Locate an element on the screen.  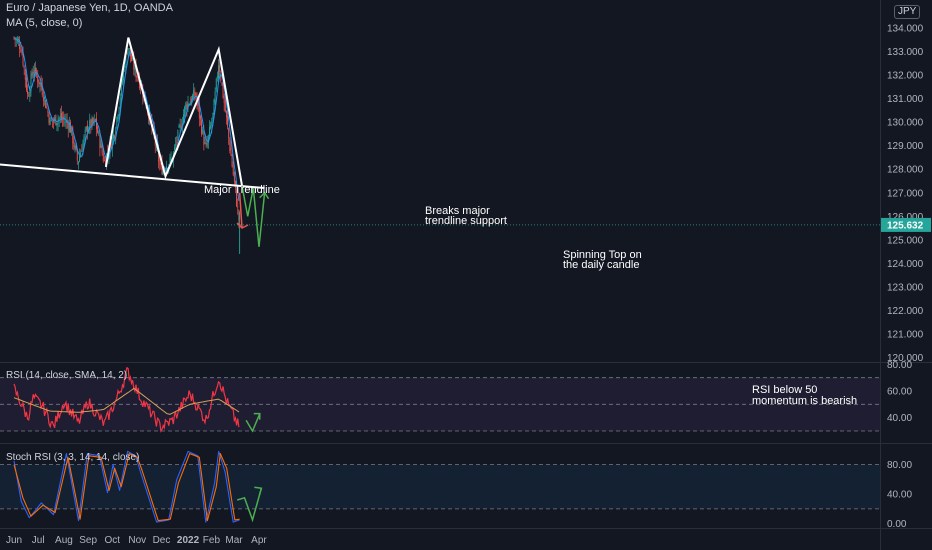
rsi-tick-label: 60.00 is located at coordinates (899, 392).